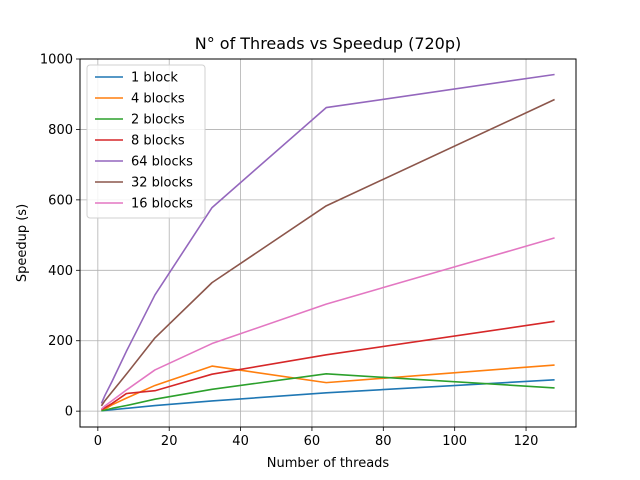 The image size is (640, 480). I want to click on x-tick-label: 20, so click(169, 441).